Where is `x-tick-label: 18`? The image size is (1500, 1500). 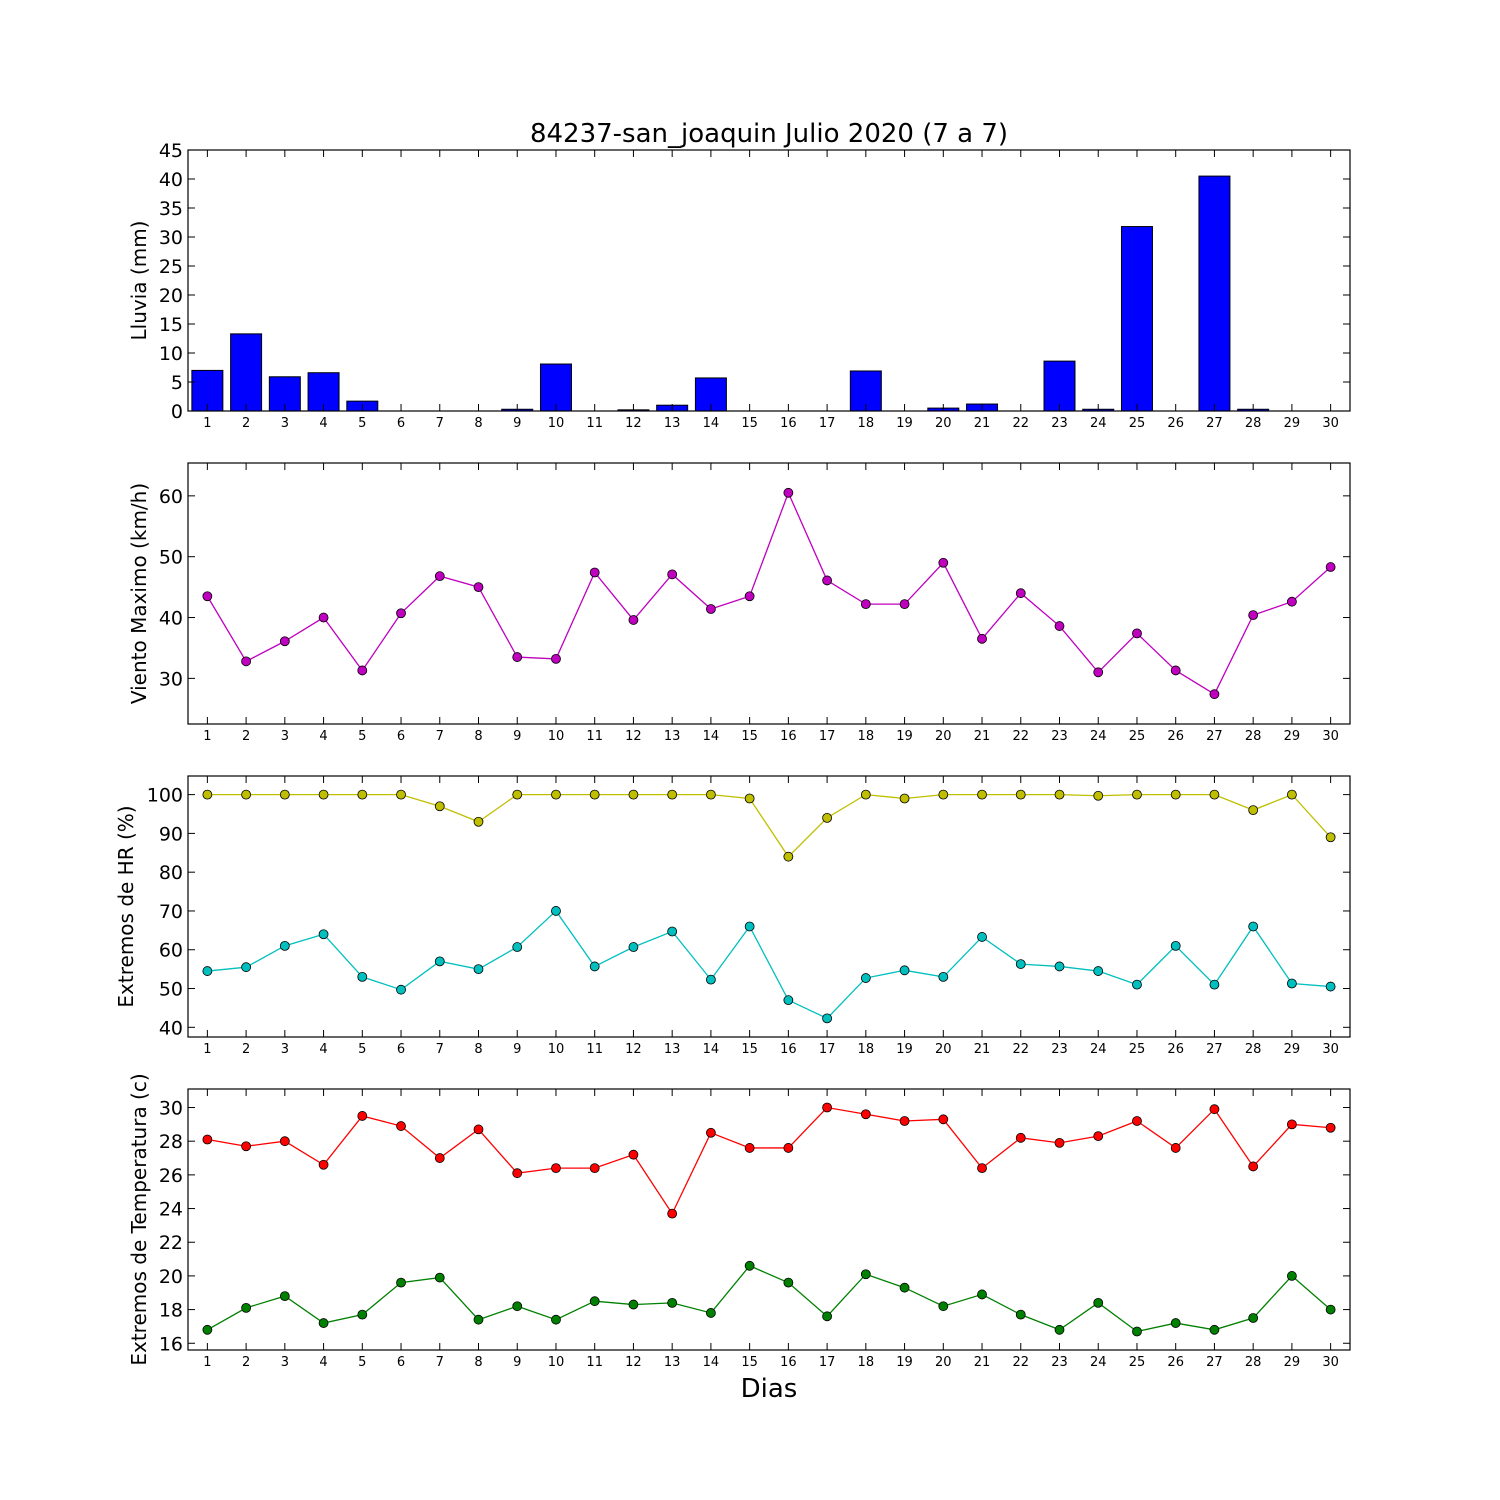 x-tick-label: 18 is located at coordinates (866, 736).